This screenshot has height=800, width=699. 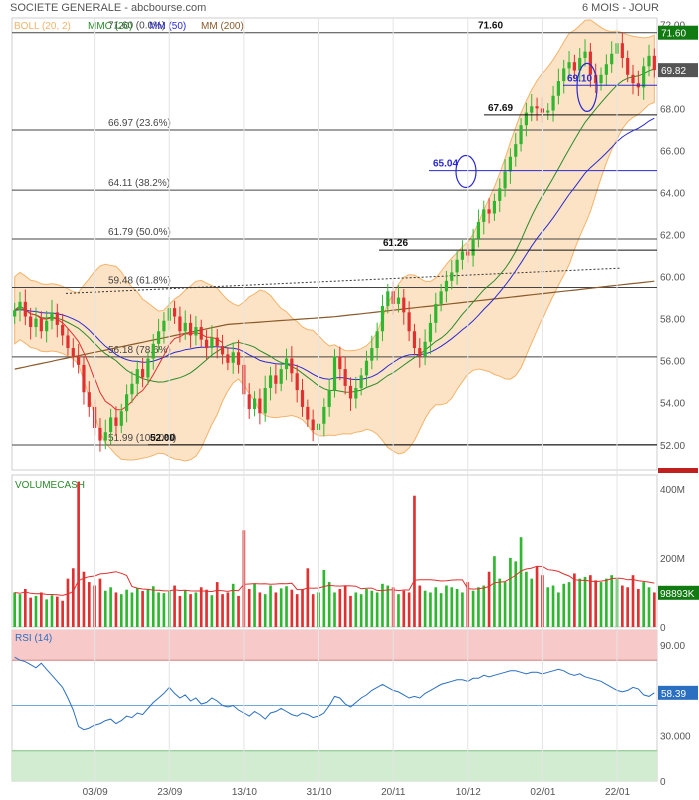 I want to click on x-tick-label: 02/01, so click(x=542, y=792).